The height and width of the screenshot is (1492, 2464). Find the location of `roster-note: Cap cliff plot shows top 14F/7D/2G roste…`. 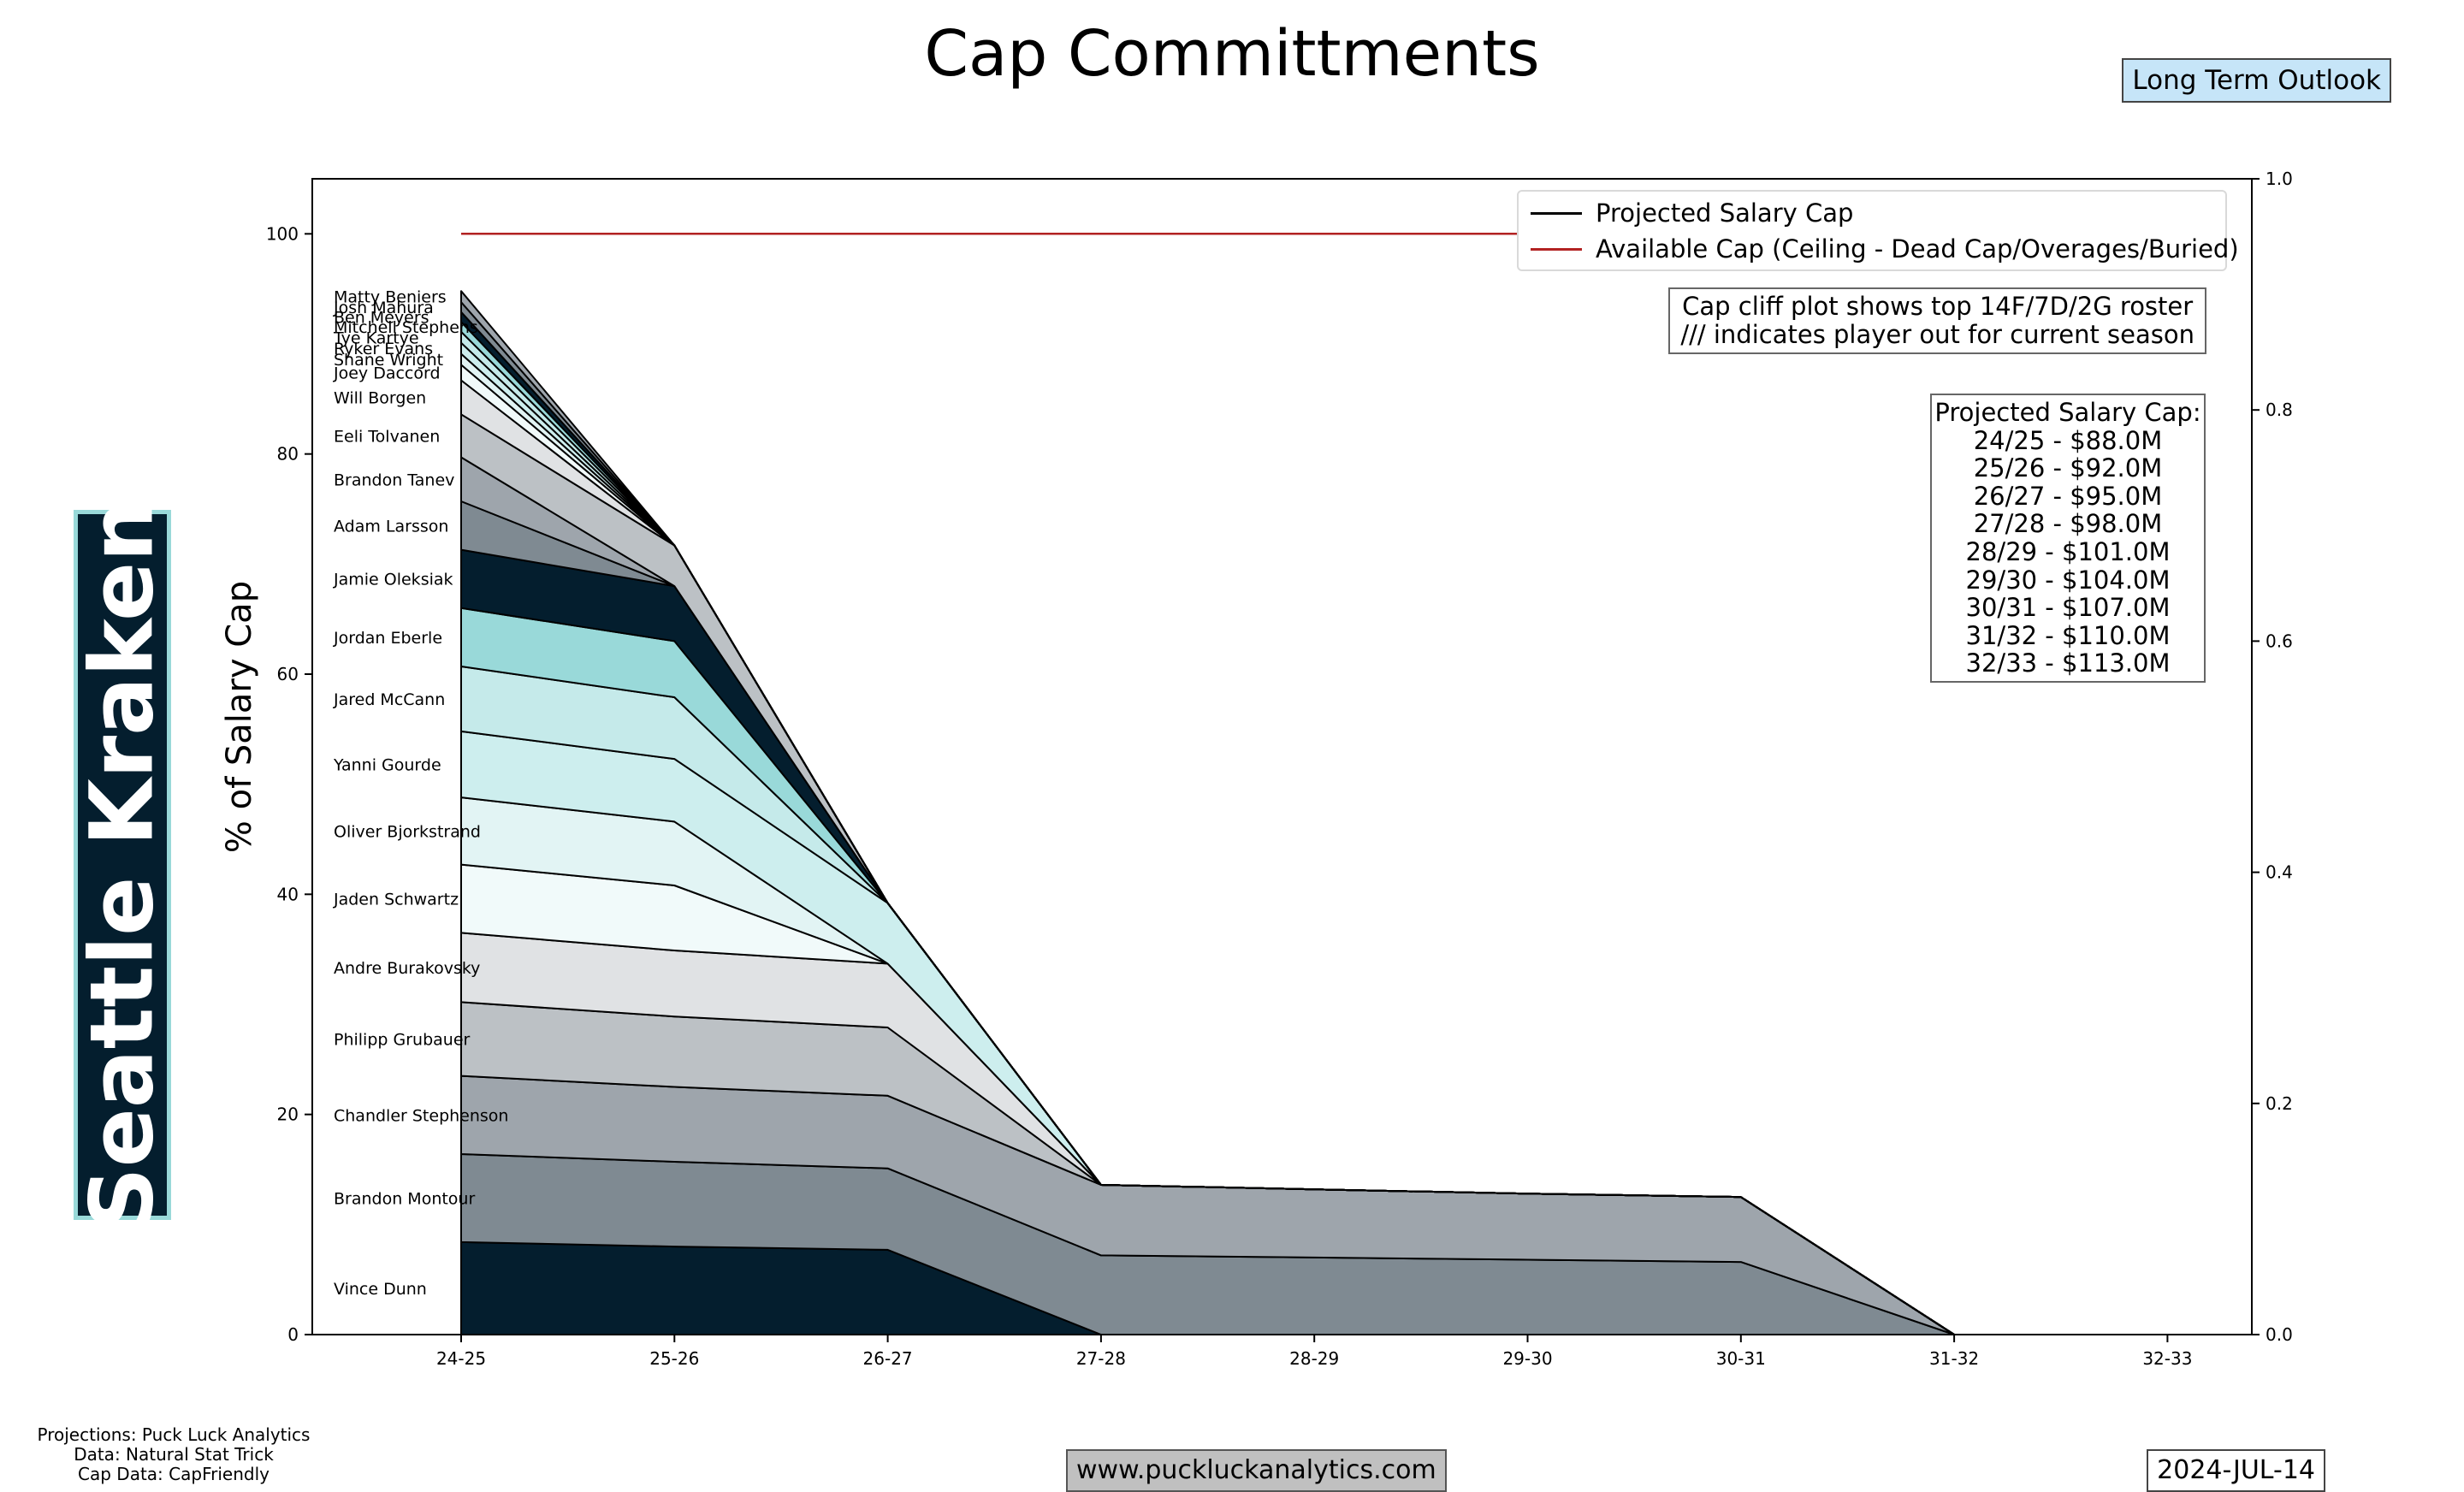

roster-note: Cap cliff plot shows top 14F/7D/2G roste… is located at coordinates (1937, 320).